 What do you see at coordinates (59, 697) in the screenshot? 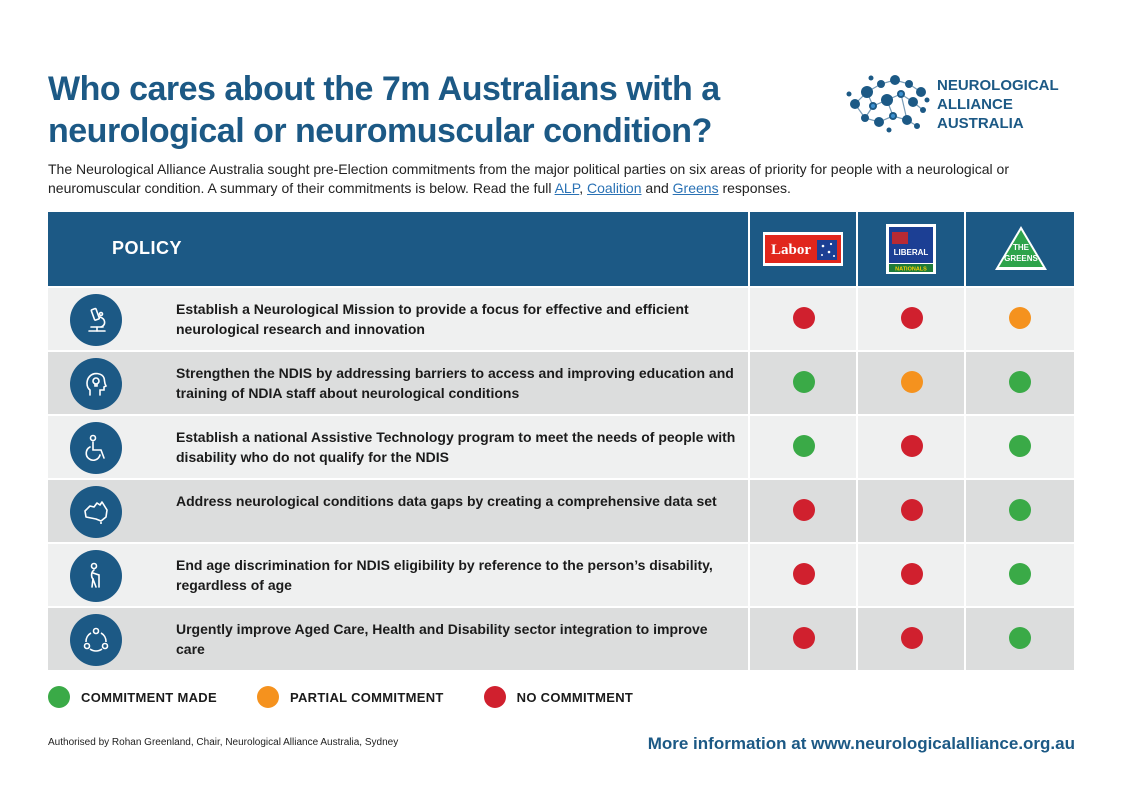
I see `legend-made-dot` at bounding box center [59, 697].